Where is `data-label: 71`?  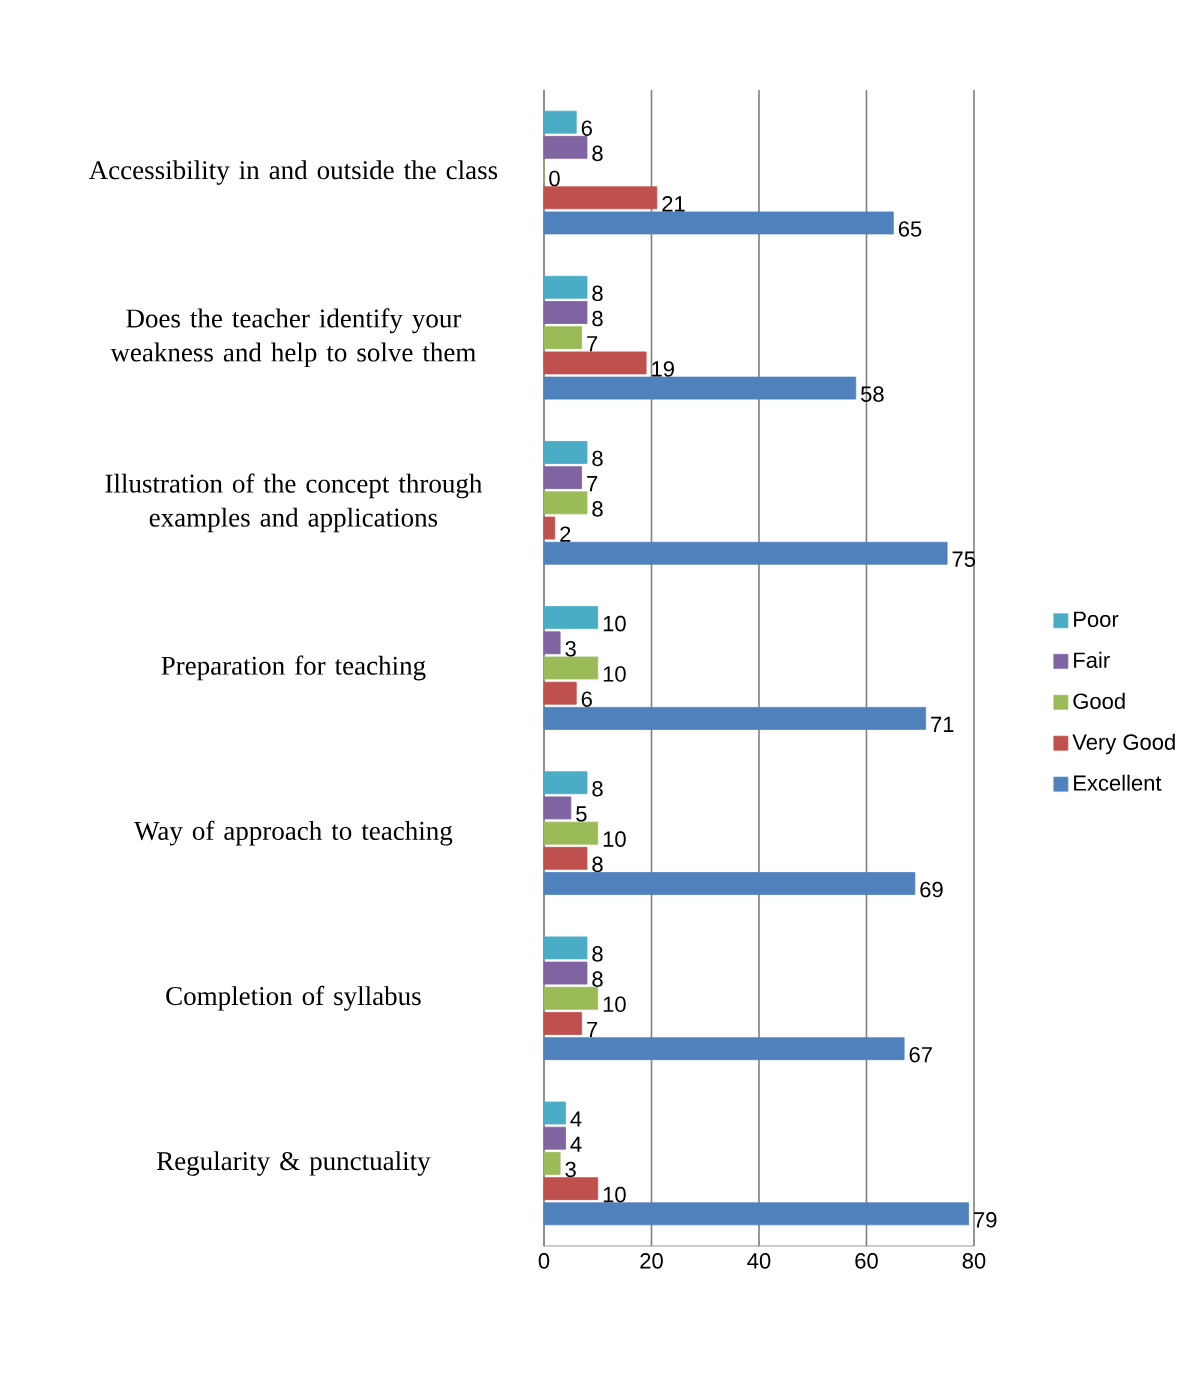
data-label: 71 is located at coordinates (942, 724).